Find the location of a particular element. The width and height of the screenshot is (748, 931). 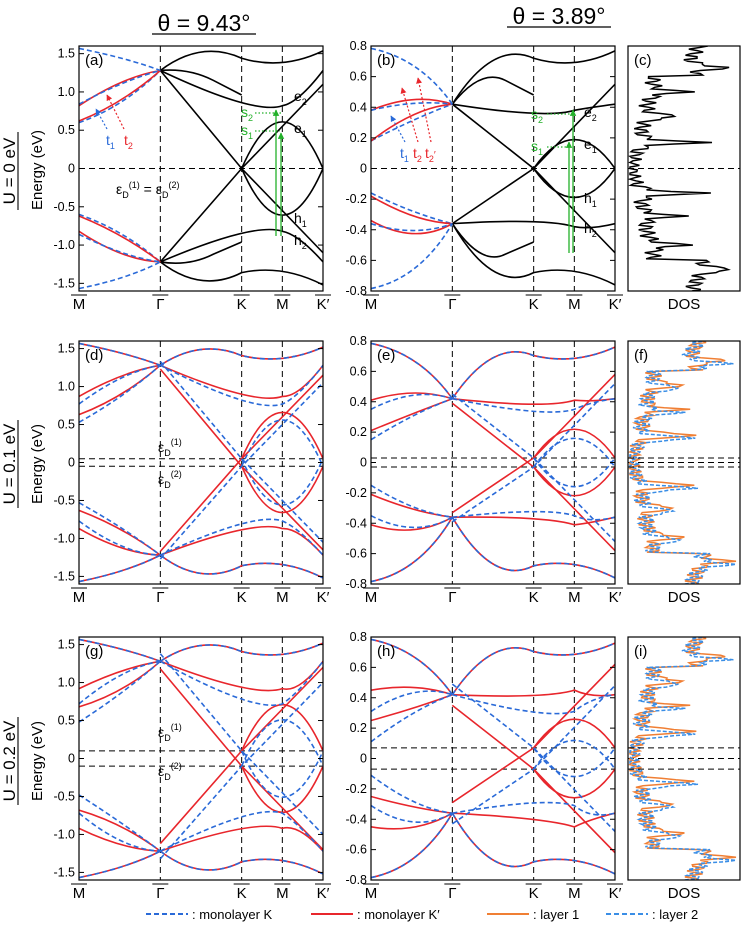

plot-area-b is located at coordinates (493, 168).